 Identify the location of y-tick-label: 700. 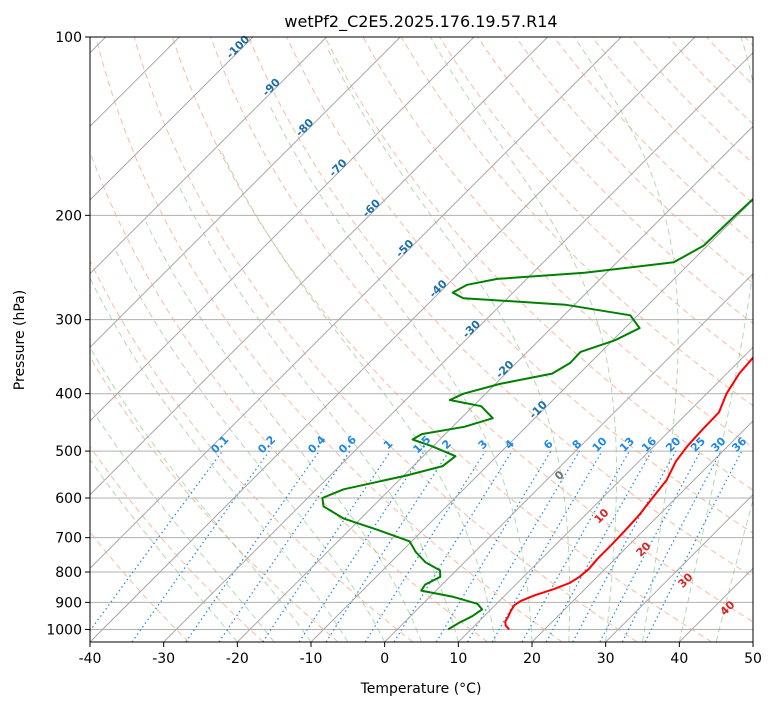
(68, 539).